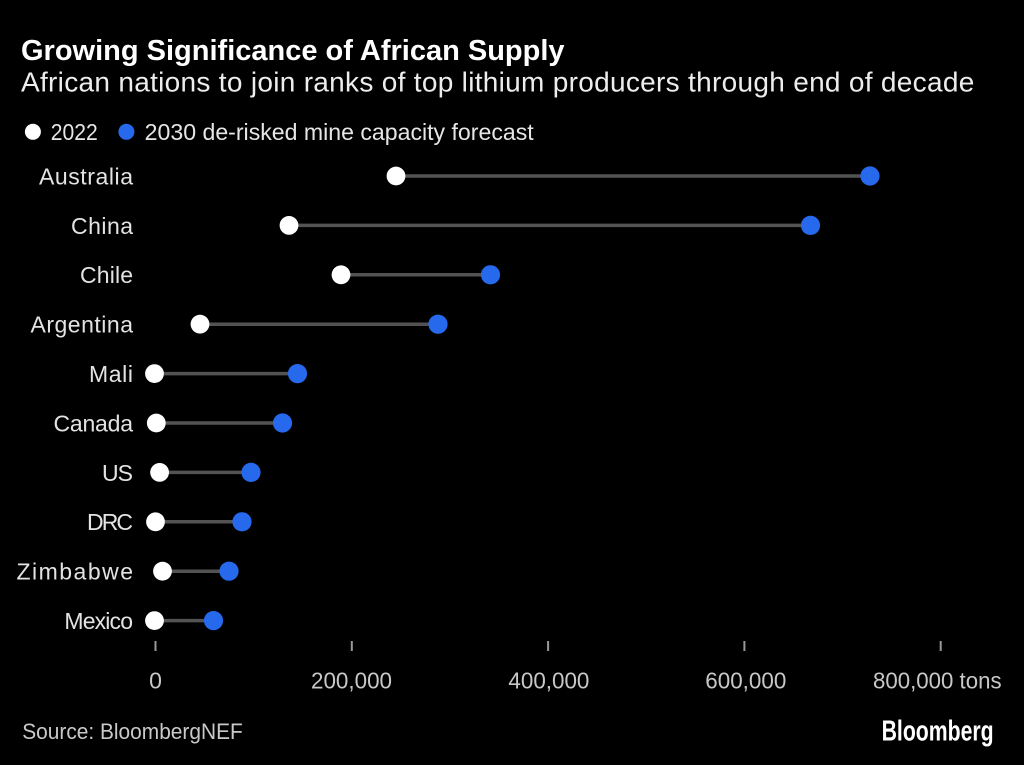 The image size is (1024, 765). I want to click on svg-text: 2022, so click(74, 132).